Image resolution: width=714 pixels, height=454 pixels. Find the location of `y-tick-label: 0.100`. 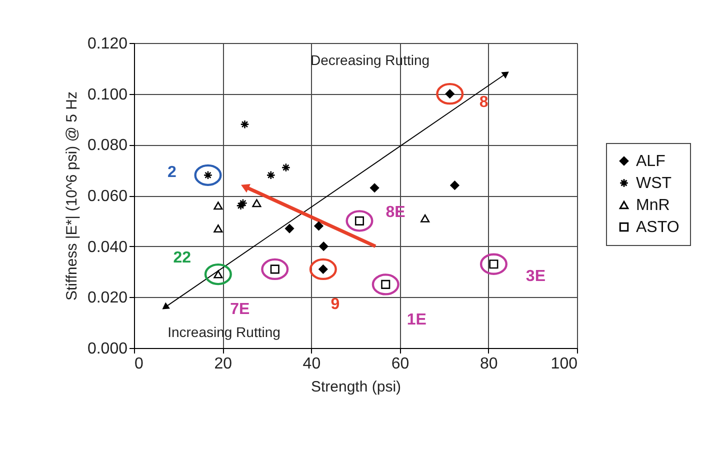

y-tick-label: 0.100 is located at coordinates (107, 95).